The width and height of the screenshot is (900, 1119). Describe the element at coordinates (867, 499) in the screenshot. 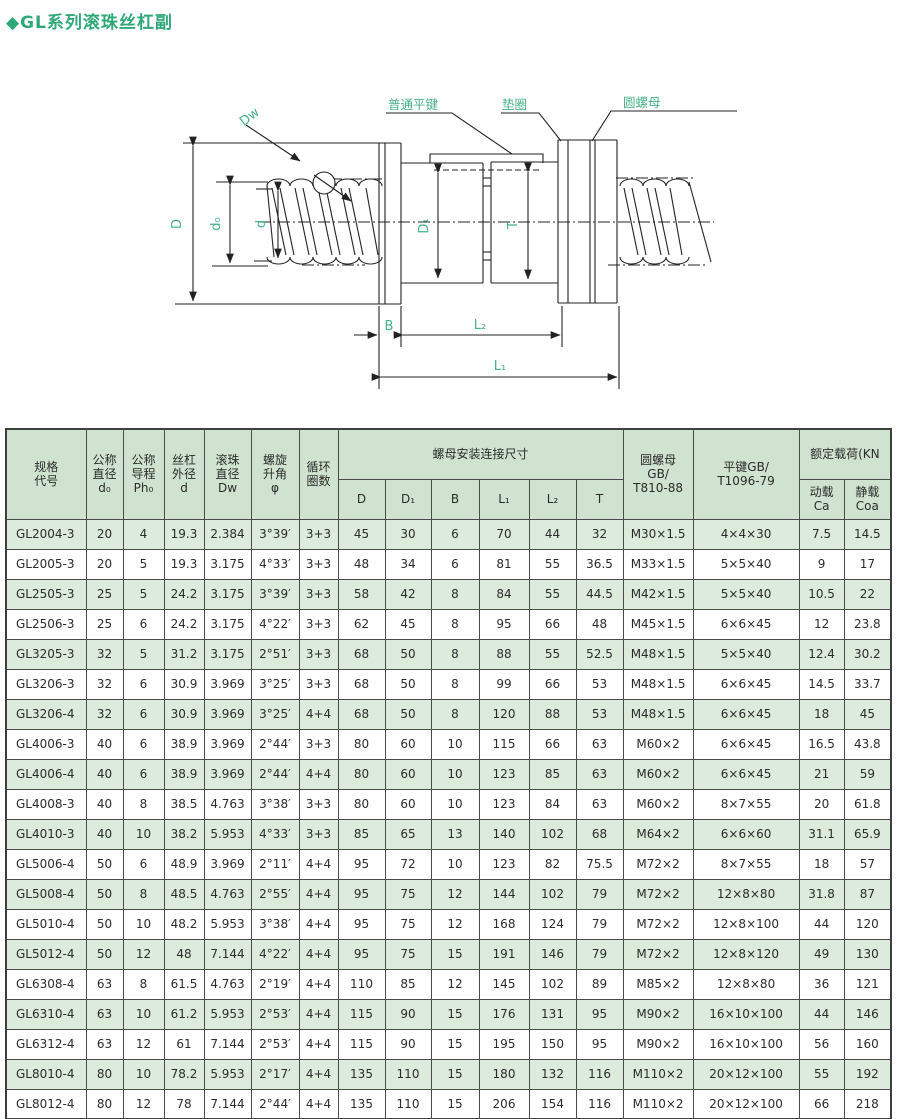

I see `col-header-static-load: 静载 Coa` at that location.